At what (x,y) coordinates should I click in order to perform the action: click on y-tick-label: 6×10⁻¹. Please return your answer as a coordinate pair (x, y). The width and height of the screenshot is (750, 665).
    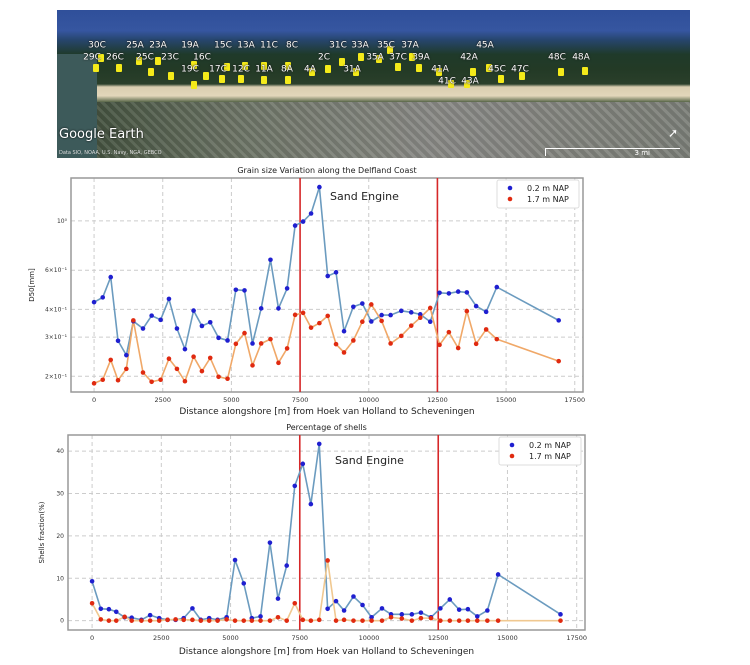
    Looking at the image, I should click on (56, 270).